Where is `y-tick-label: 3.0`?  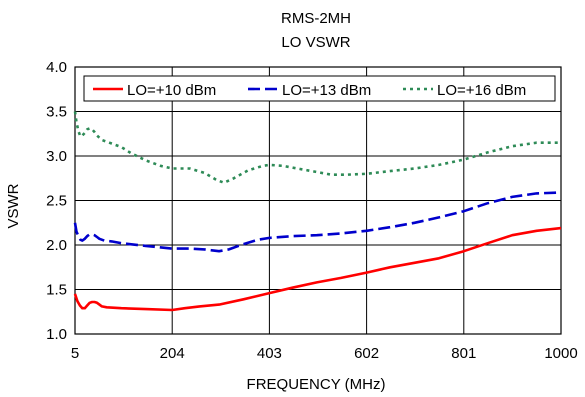
y-tick-label: 3.0 is located at coordinates (56, 156).